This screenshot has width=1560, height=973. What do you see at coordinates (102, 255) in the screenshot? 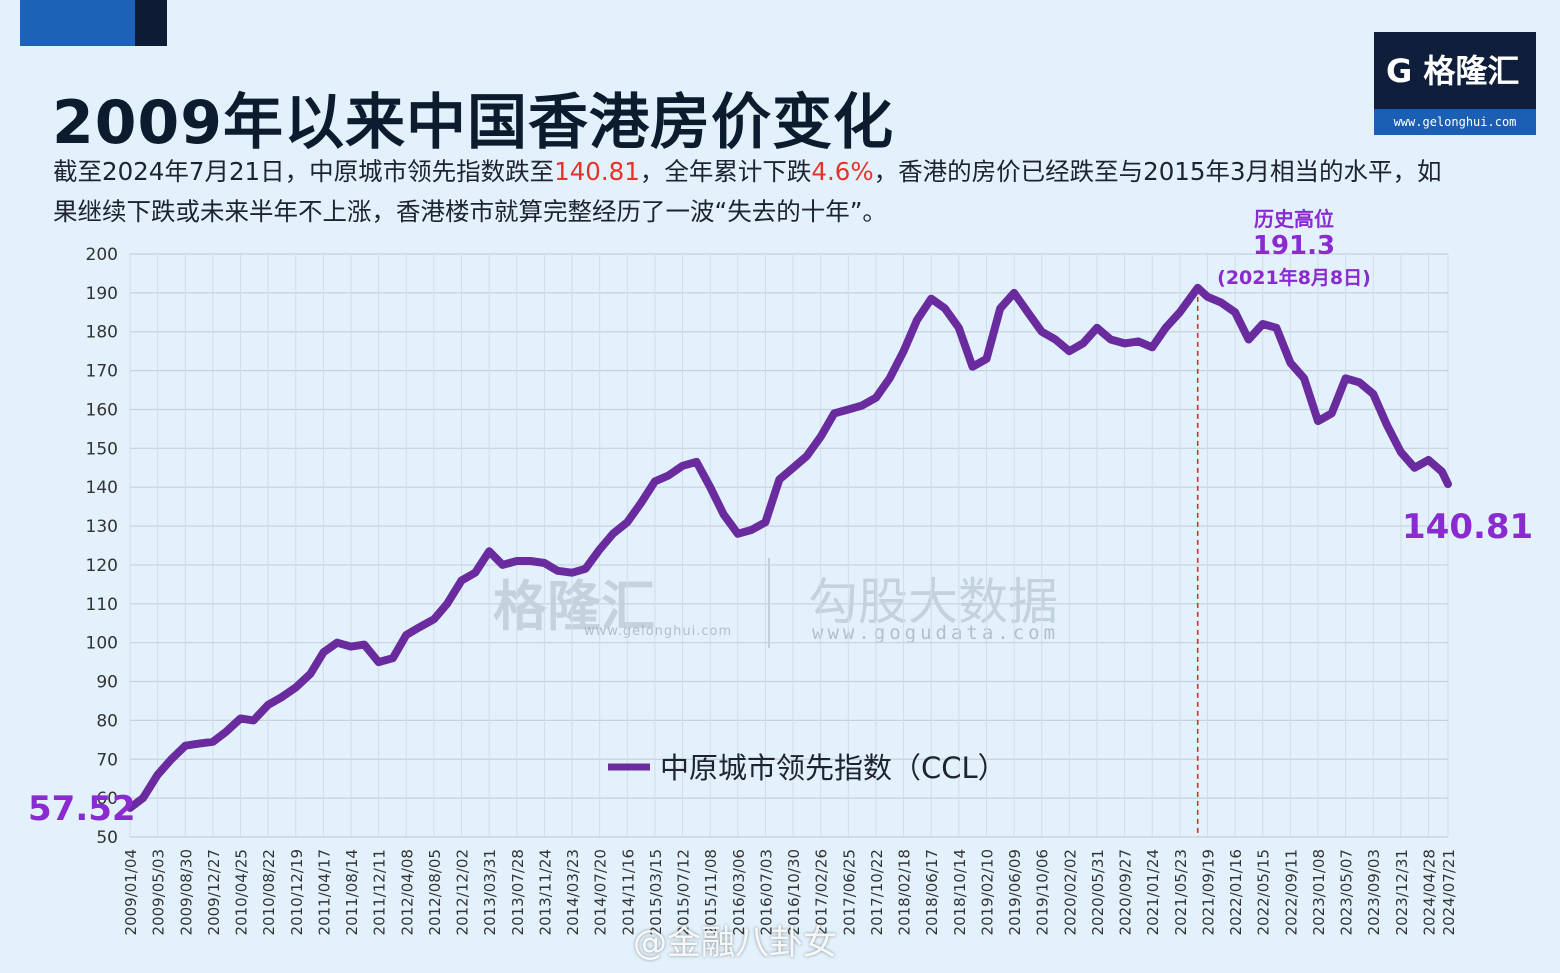
I see `y-tick-label: 200` at bounding box center [102, 255].